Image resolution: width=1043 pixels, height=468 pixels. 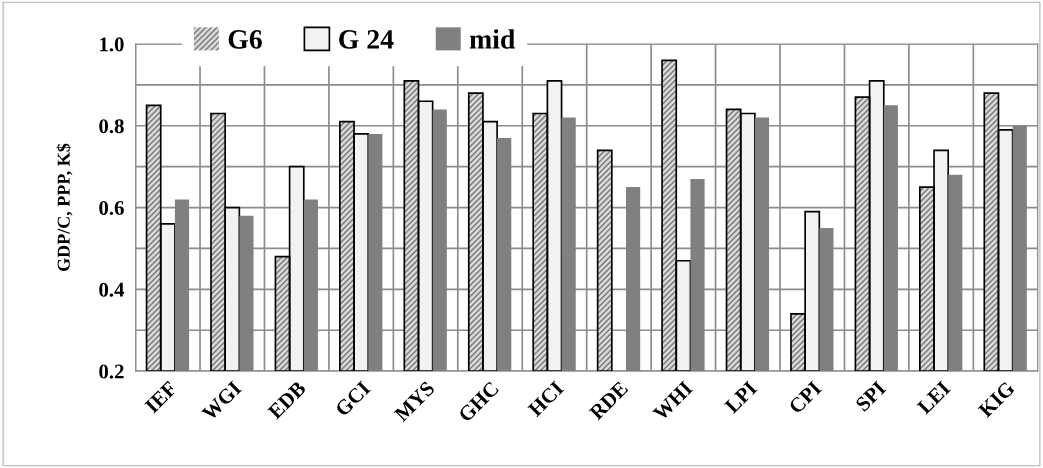 I want to click on y-axis-title: GDP/C, PPP, K$, so click(x=64, y=207).